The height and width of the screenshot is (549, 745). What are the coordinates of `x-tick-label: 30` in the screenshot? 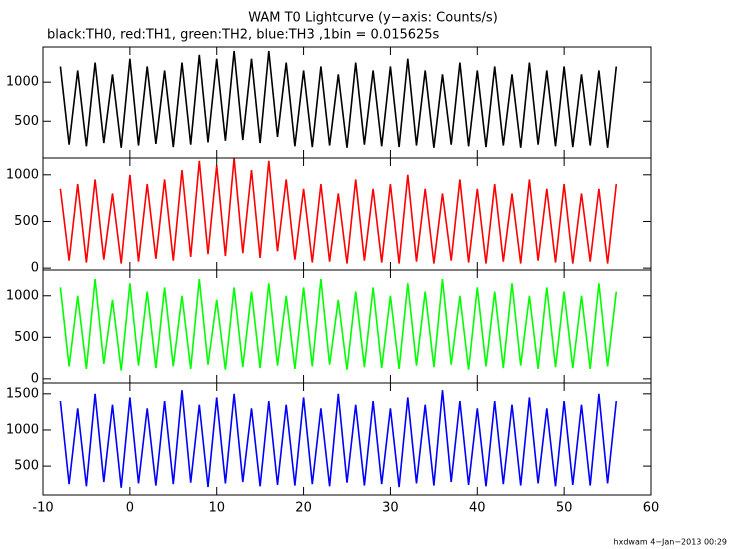 It's located at (390, 508).